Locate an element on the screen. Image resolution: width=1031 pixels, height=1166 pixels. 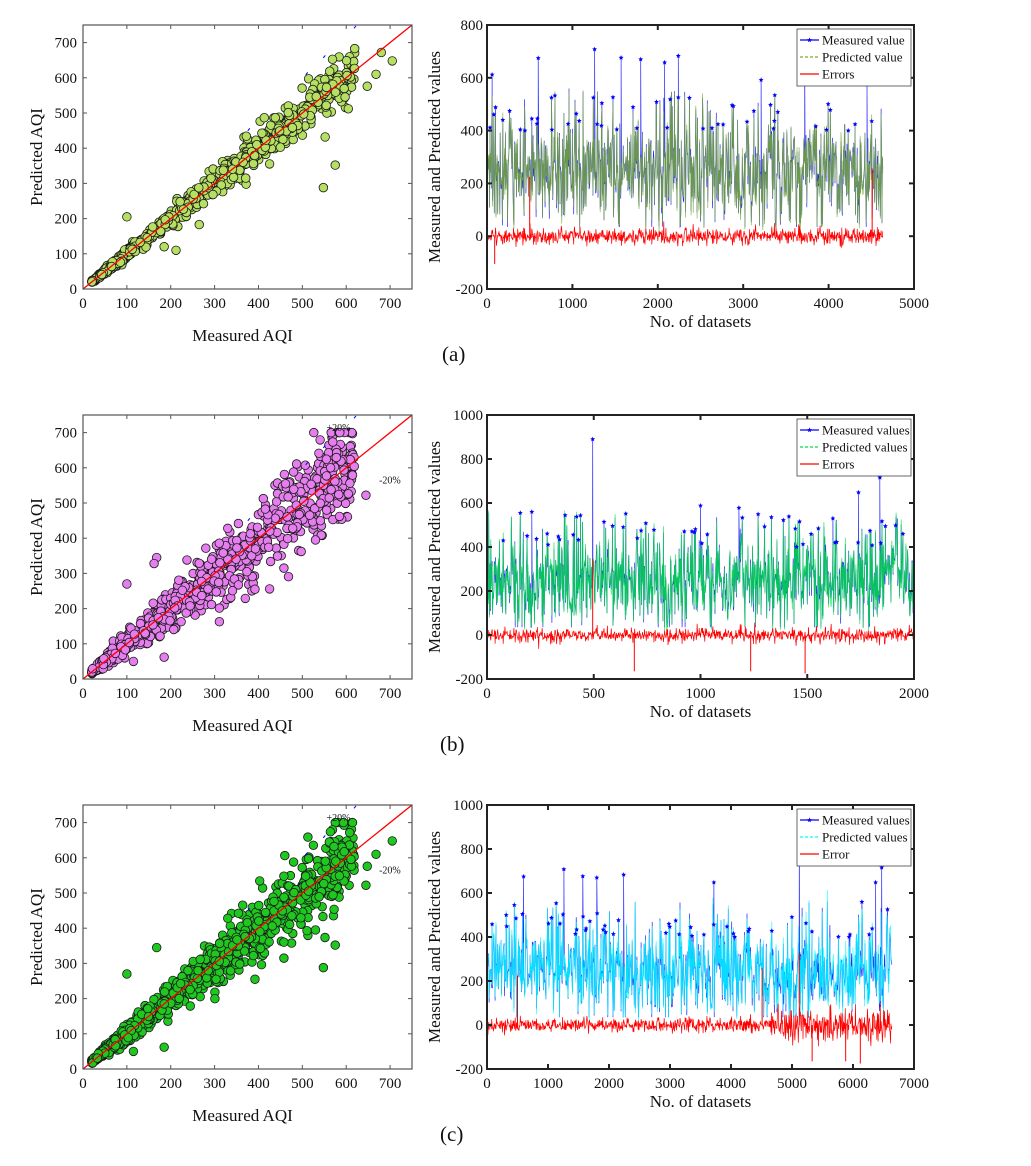
y-tick-label: -200 is located at coordinates (470, 290).